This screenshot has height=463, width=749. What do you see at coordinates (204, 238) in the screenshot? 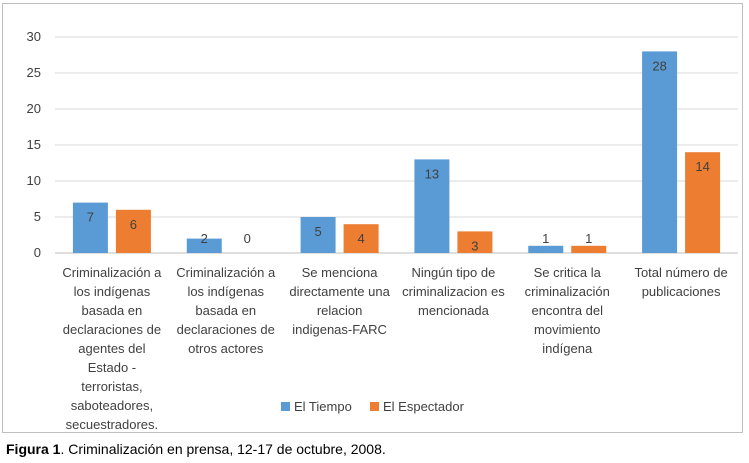
I see `data-label: 2` at bounding box center [204, 238].